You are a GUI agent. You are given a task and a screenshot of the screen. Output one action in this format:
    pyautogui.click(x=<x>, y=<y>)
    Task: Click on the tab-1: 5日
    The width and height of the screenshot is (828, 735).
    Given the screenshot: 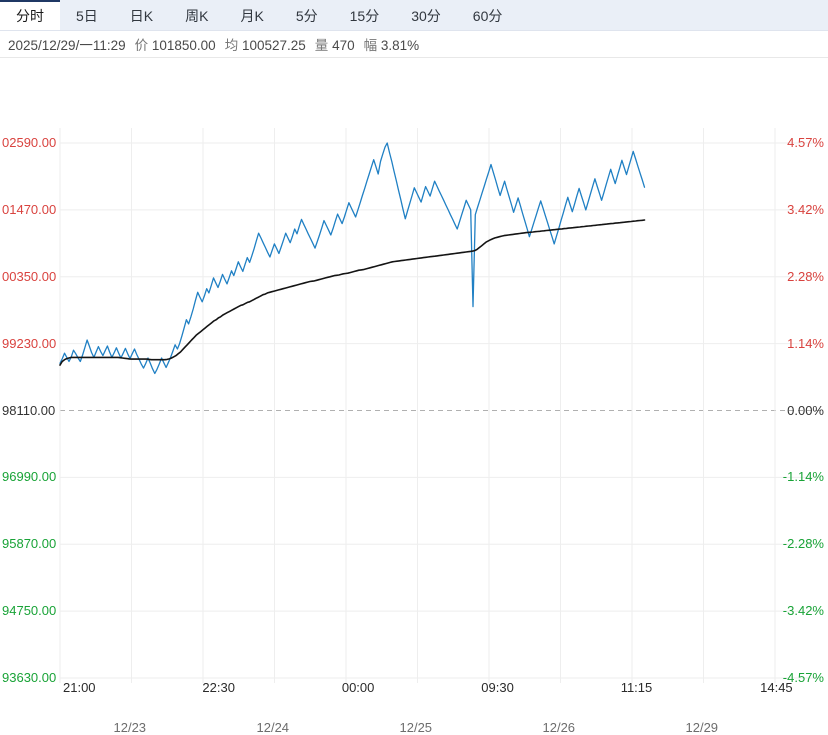 What is the action you would take?
    pyautogui.click(x=87, y=15)
    